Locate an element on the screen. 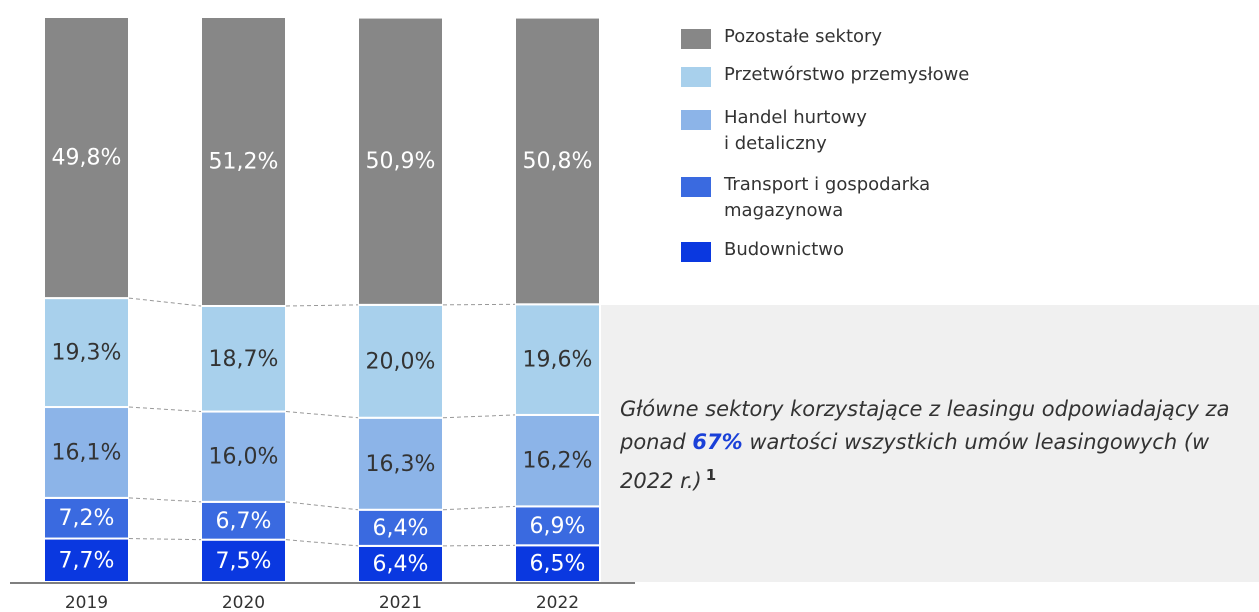 Image resolution: width=1259 pixels, height=612 pixels. data-label: 6,7% is located at coordinates (244, 521).